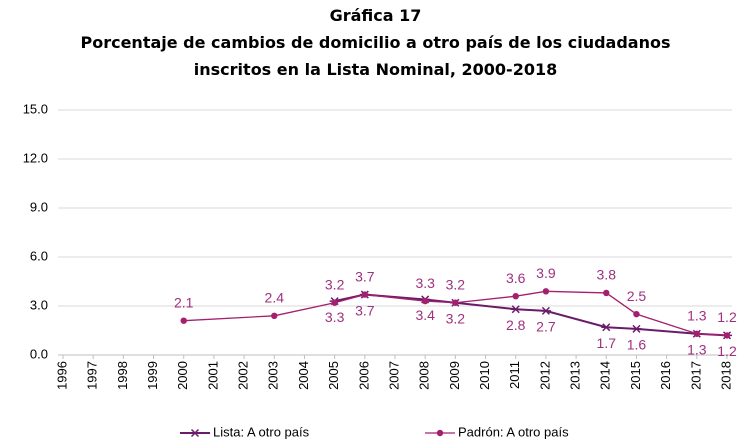 Image resolution: width=751 pixels, height=445 pixels. I want to click on data-label: 1.6, so click(637, 345).